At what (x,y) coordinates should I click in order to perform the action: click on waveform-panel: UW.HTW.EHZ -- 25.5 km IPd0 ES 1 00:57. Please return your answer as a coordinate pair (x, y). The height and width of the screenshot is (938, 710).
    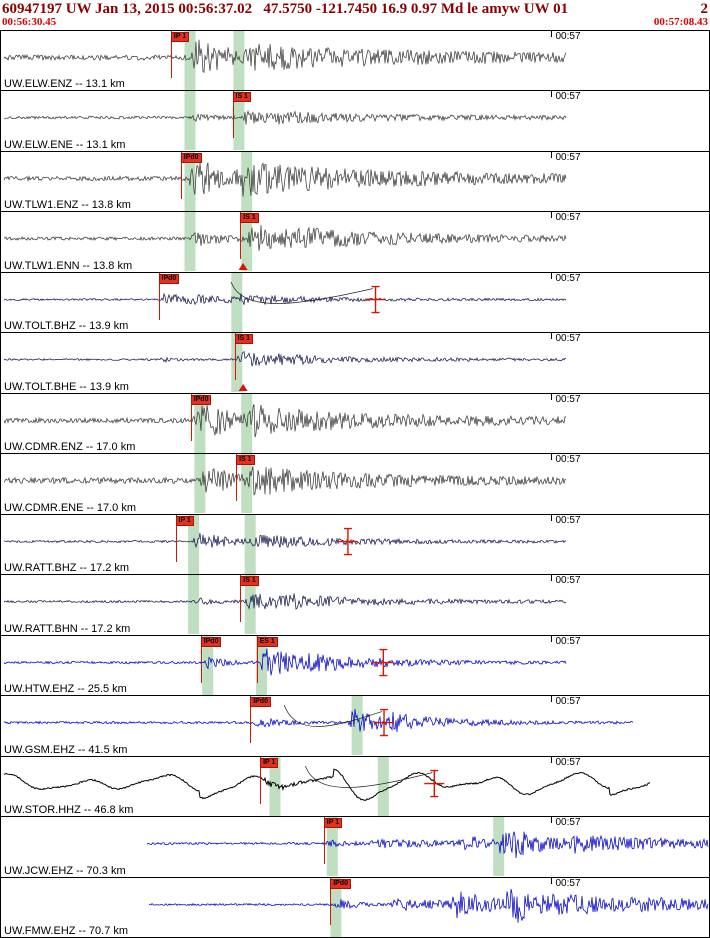
    Looking at the image, I should click on (355, 666).